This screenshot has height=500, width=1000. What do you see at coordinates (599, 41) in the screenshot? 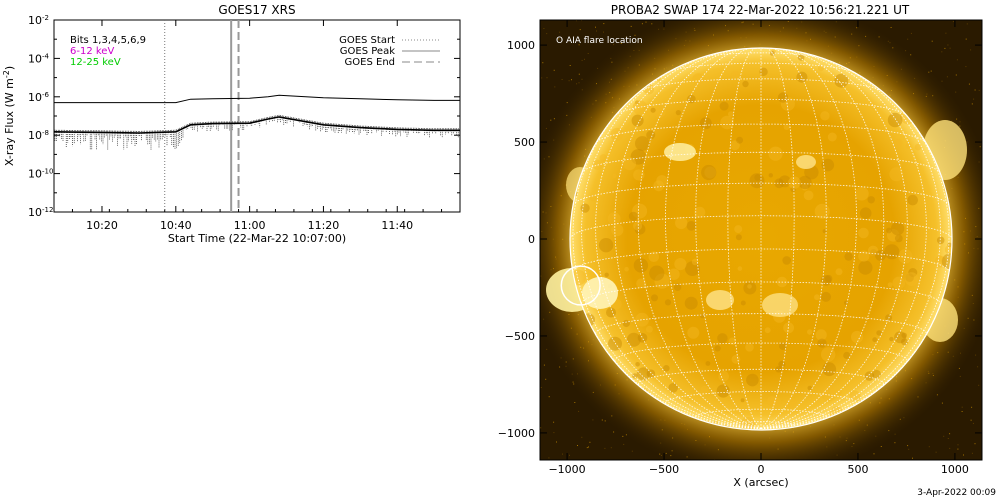
I see `swap-legend-flare-location: O AIA flare location` at bounding box center [599, 41].